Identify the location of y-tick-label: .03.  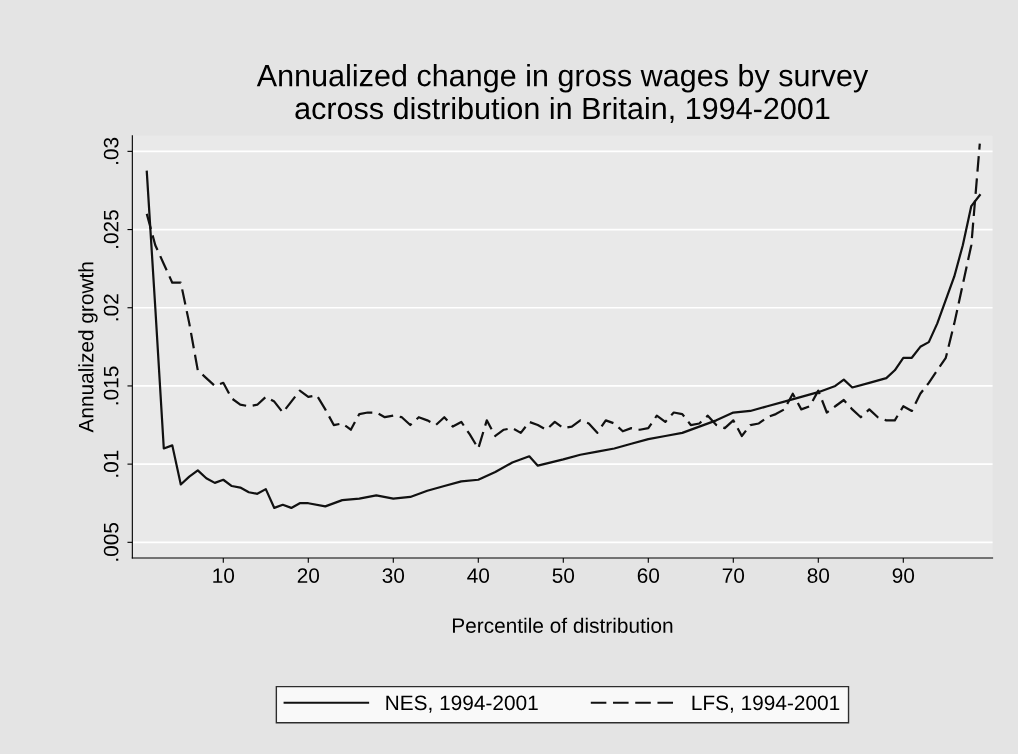
(111, 150).